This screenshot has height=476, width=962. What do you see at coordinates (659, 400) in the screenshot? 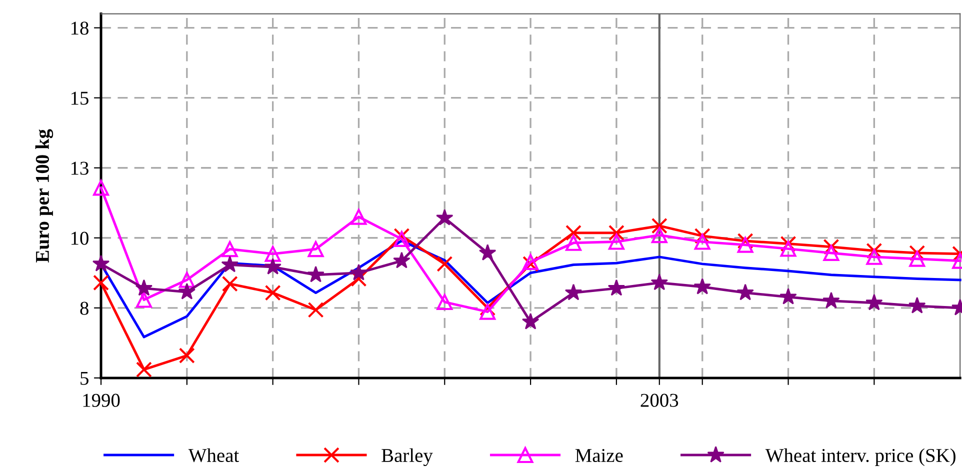
I see `x-tick-label: 2003` at bounding box center [659, 400].